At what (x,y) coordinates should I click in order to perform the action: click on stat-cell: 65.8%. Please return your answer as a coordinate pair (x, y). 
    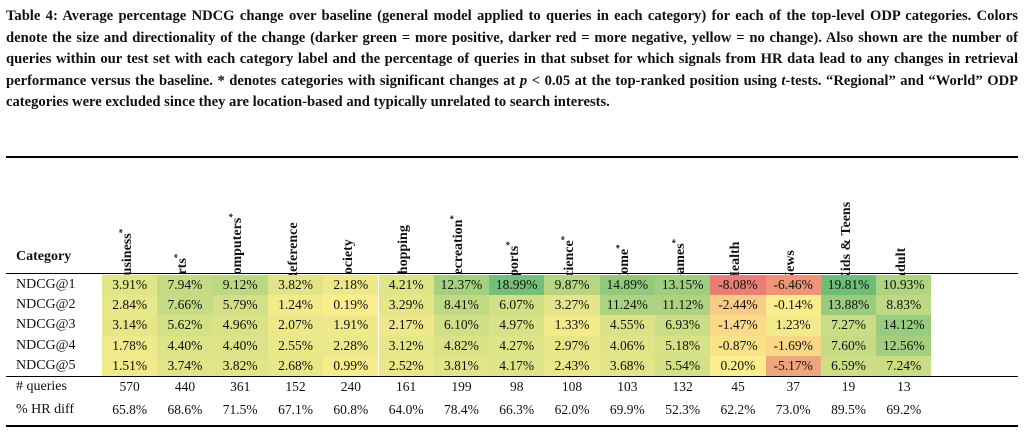
    Looking at the image, I should click on (130, 409).